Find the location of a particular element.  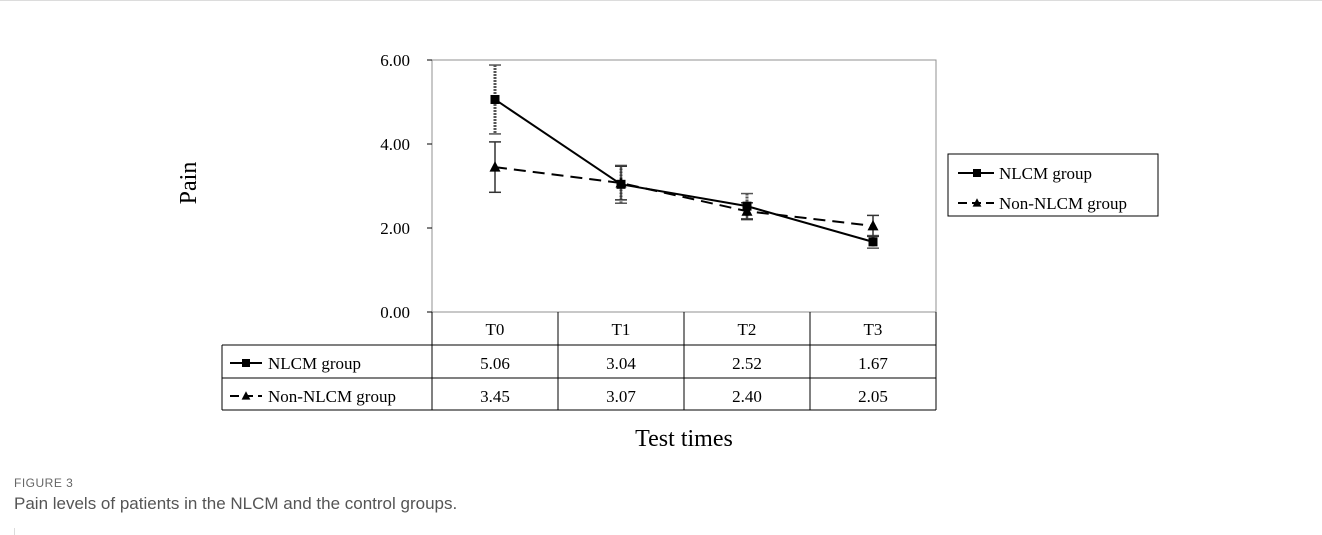

figure-label: FIGURE 3 is located at coordinates (44, 483).